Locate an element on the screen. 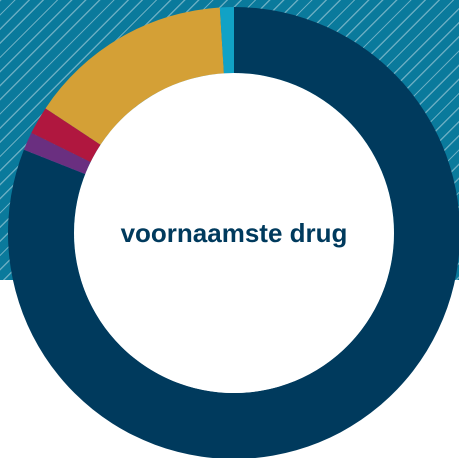 Image resolution: width=459 pixels, height=458 pixels. center-label: voornaamste drug is located at coordinates (234, 233).